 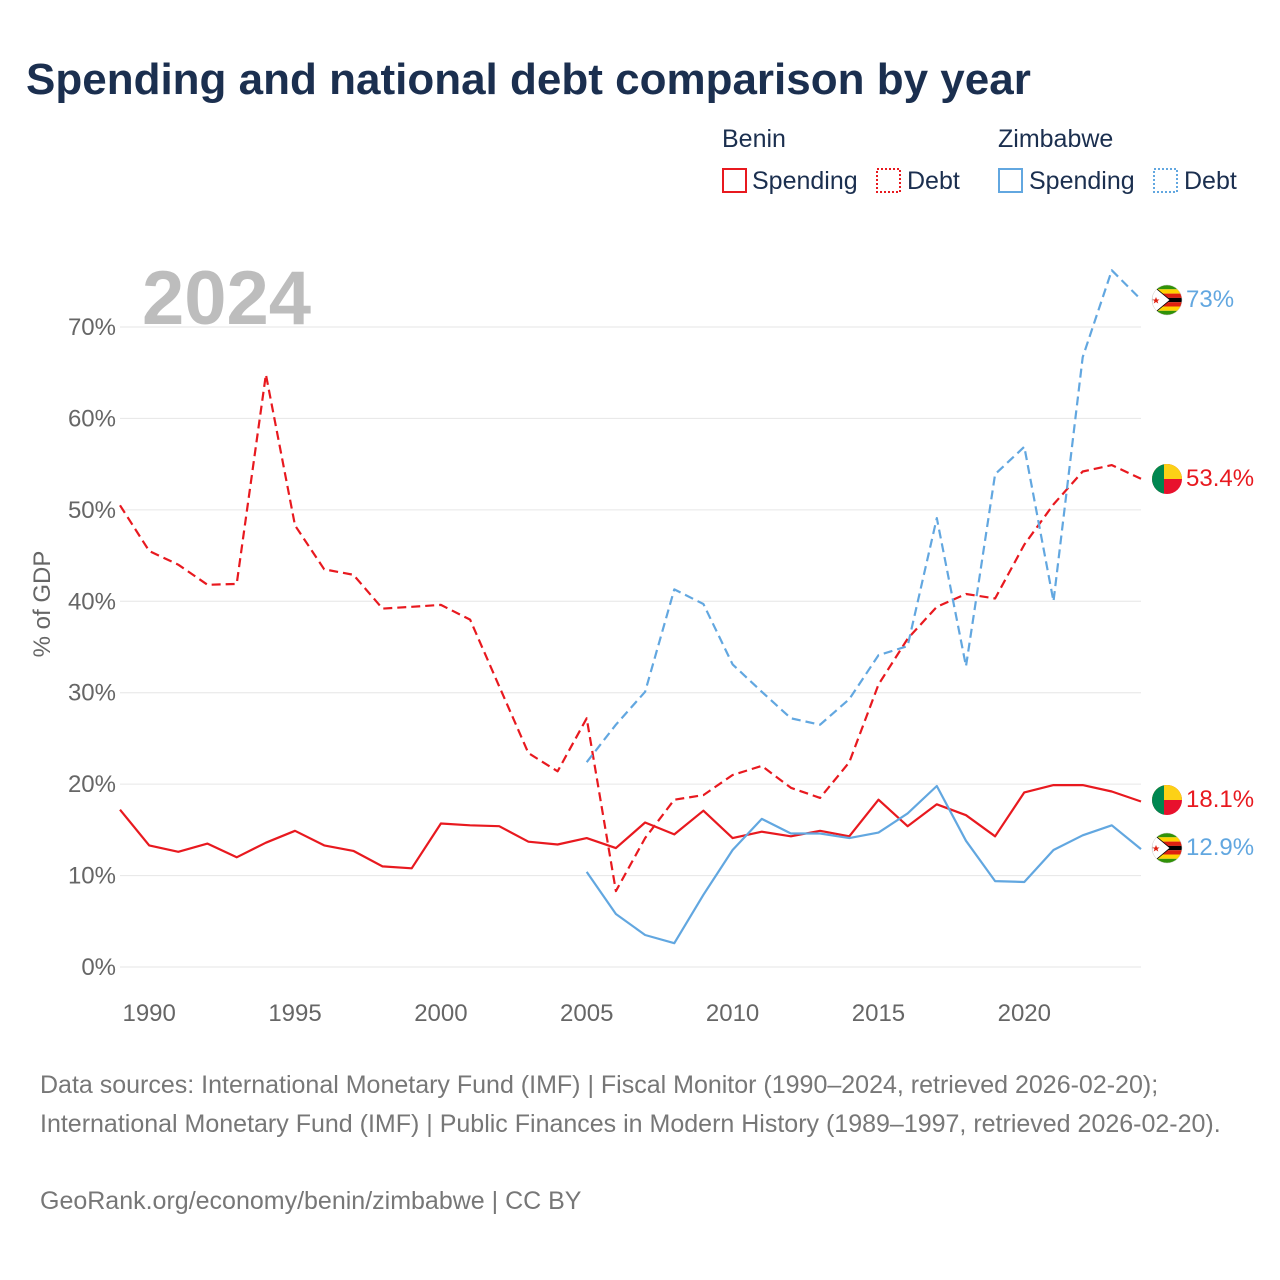 I want to click on x-axis-ticks: 1990 1995 2000 2005 2010 2015 2020, so click(x=586, y=1013).